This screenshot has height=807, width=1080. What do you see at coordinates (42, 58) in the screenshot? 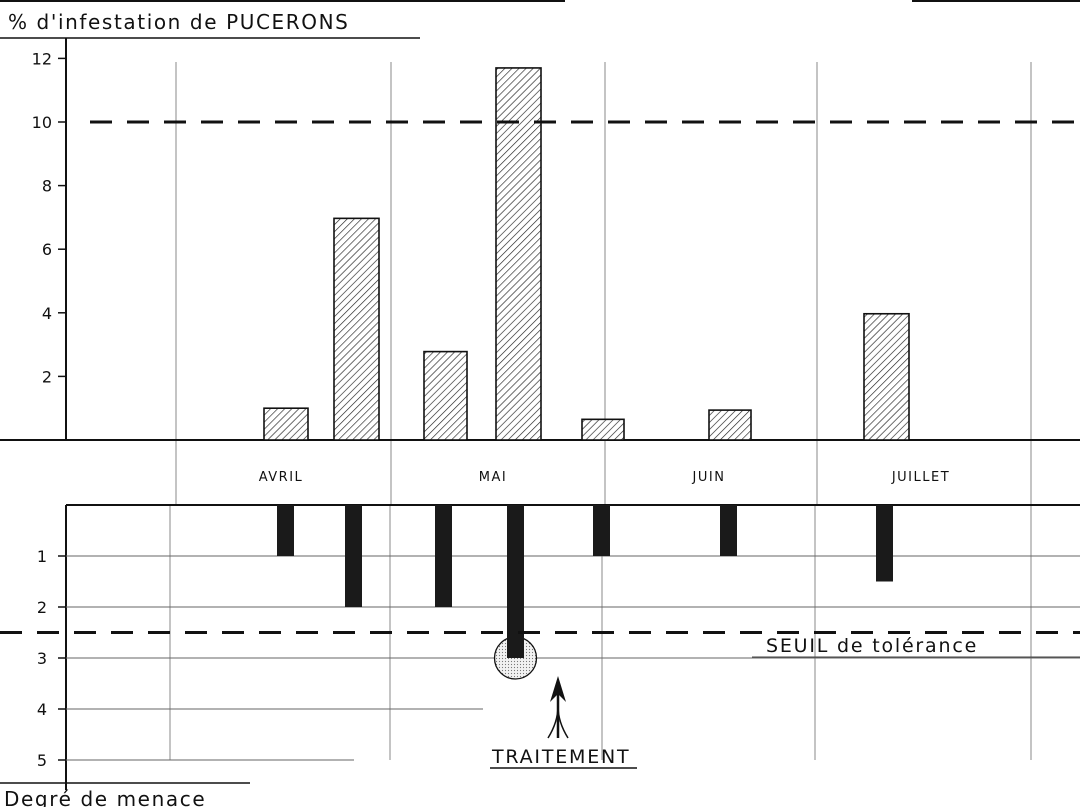
I see `y-tick-label: 12` at bounding box center [42, 58].